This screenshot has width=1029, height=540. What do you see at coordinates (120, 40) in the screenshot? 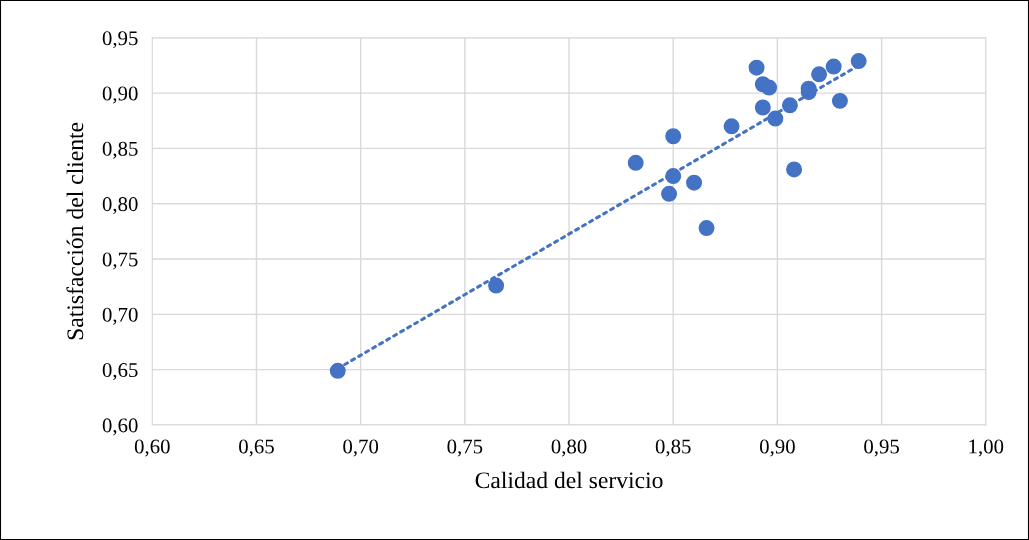
I see `y-tick-label: 0,95` at bounding box center [120, 40].